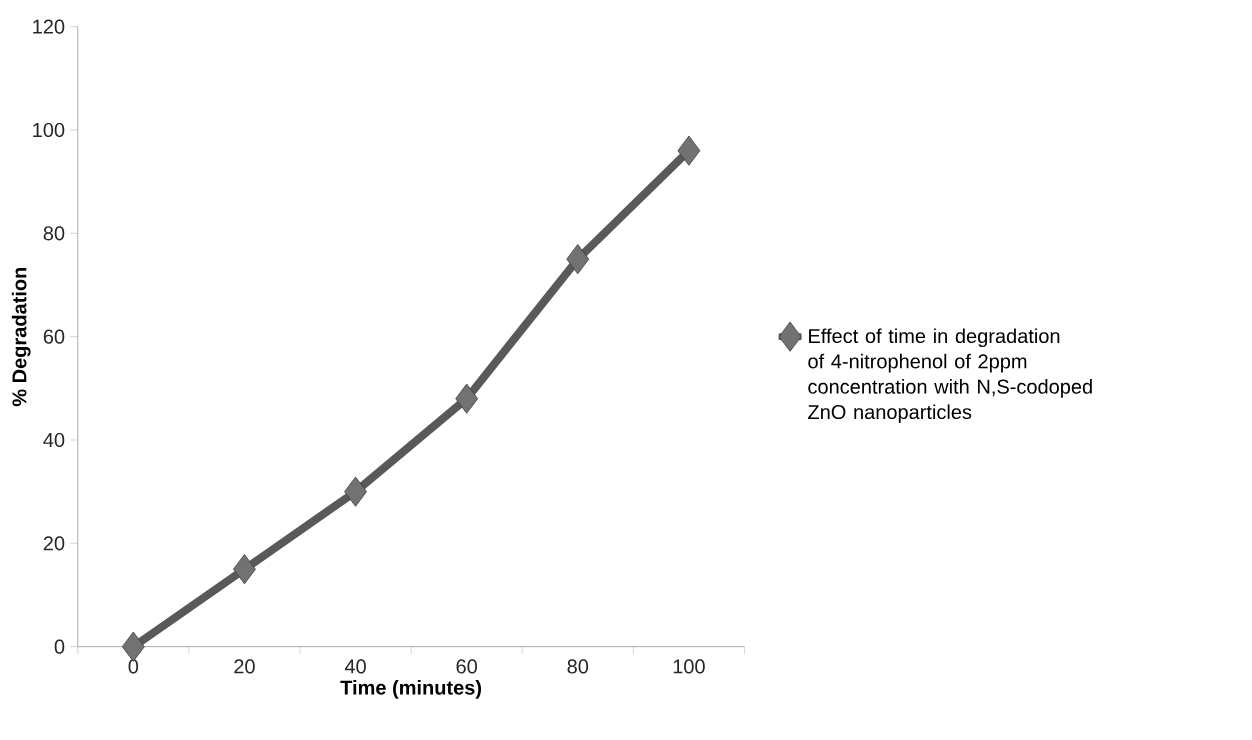 The height and width of the screenshot is (740, 1252). What do you see at coordinates (54, 543) in the screenshot?
I see `y-tick-label: 20` at bounding box center [54, 543].